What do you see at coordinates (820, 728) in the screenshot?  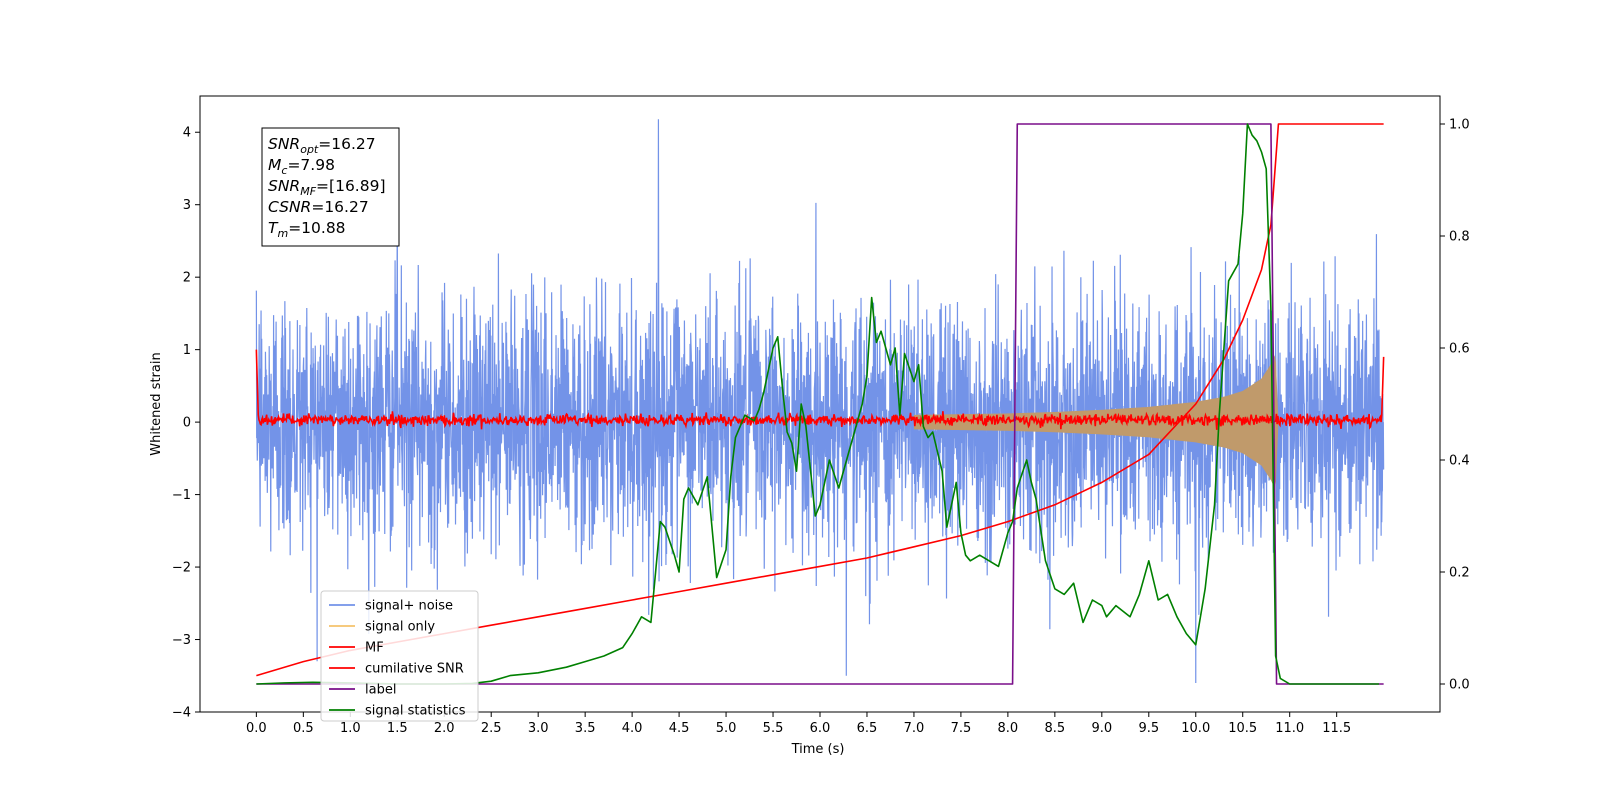 I see `x-tick-label: 6.0` at bounding box center [820, 728].